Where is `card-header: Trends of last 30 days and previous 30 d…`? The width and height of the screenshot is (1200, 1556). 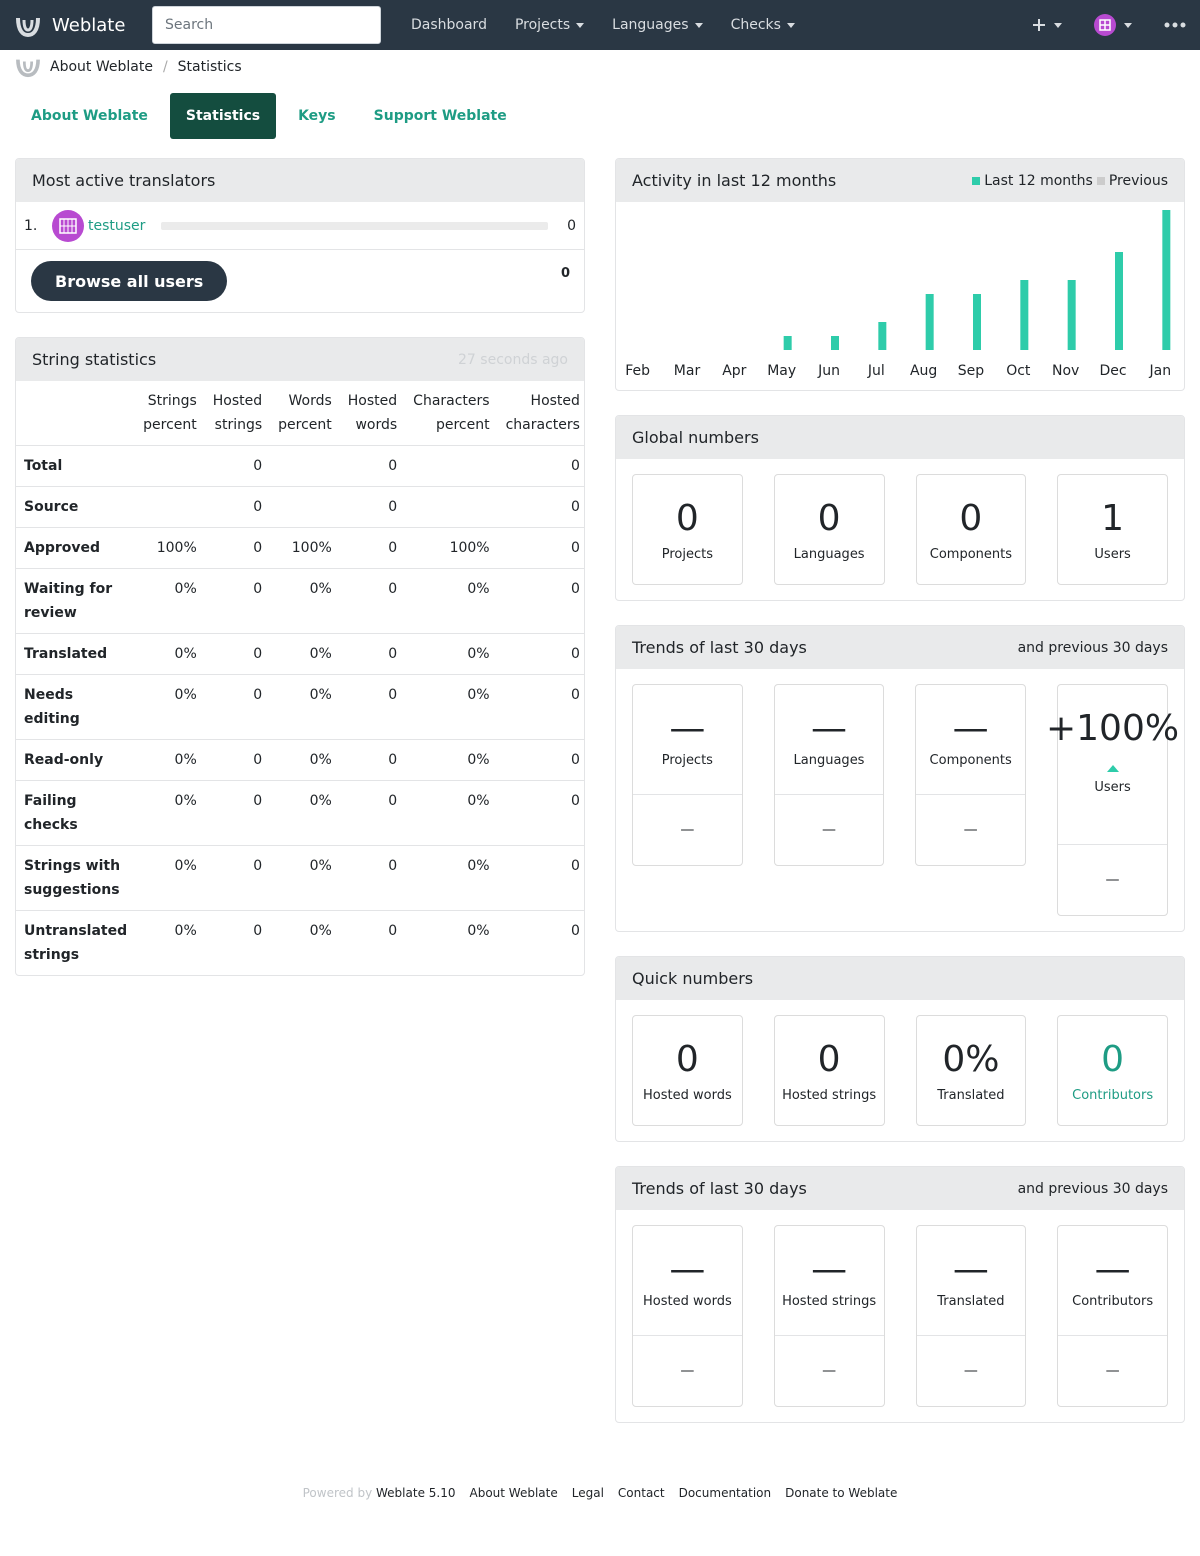
card-header: Trends of last 30 days and previous 30 d… is located at coordinates (900, 1188).